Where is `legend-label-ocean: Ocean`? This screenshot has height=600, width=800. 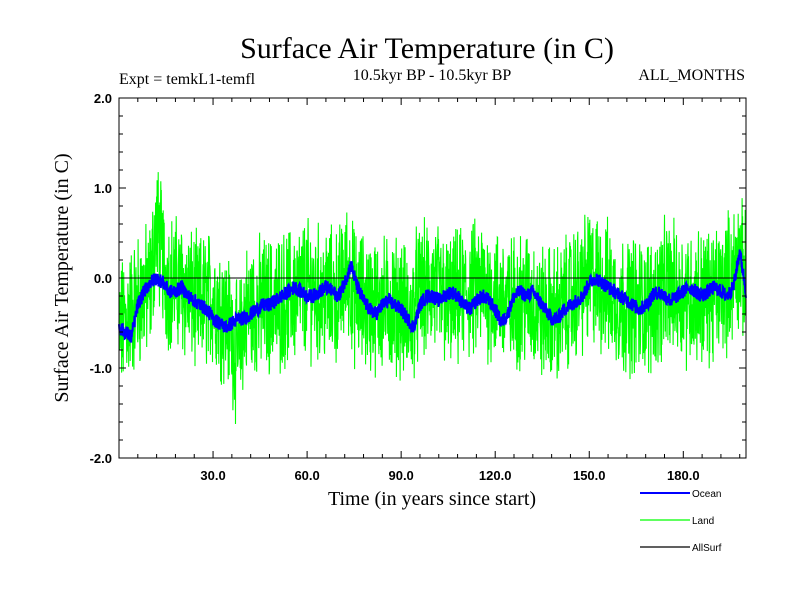 legend-label-ocean: Ocean is located at coordinates (706, 494).